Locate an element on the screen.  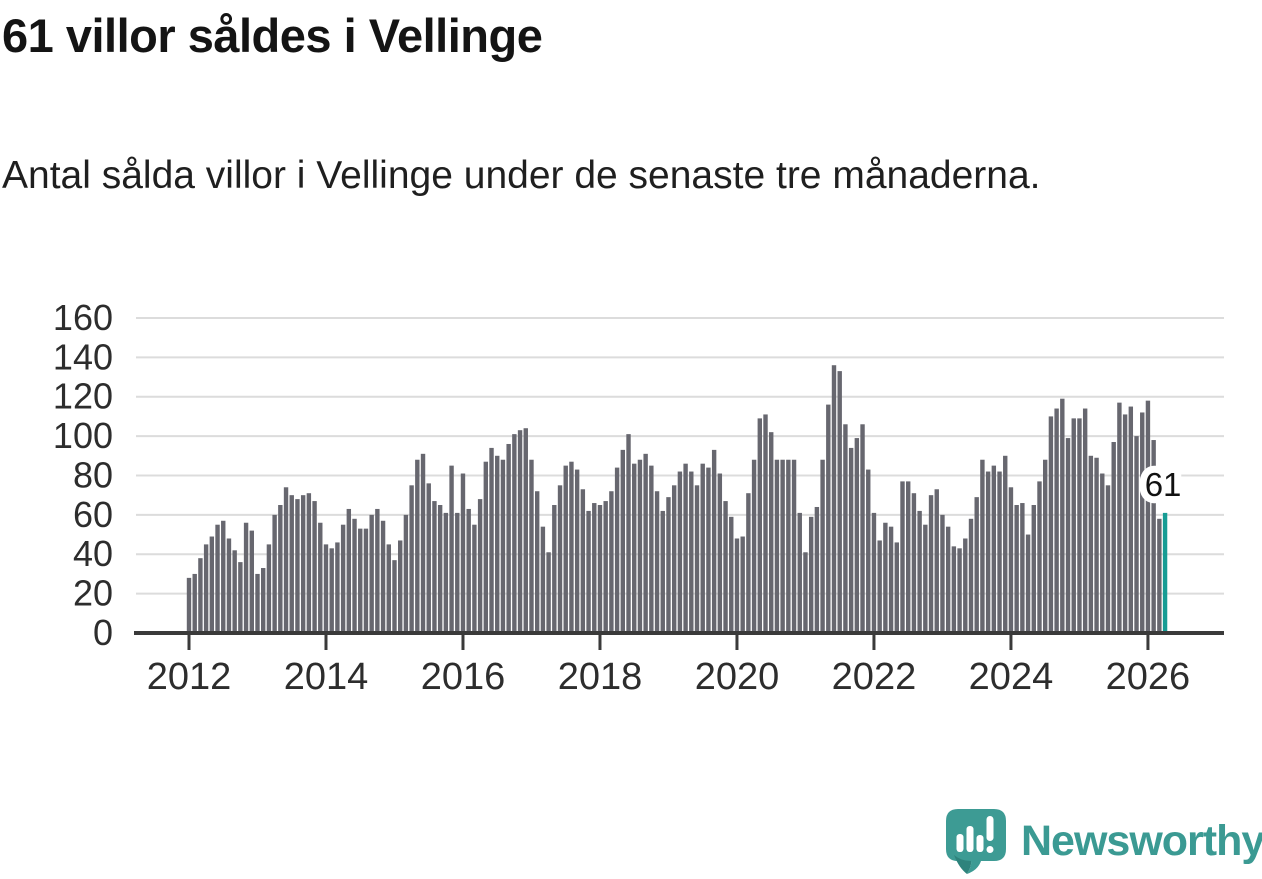
y-tick-label: 80 is located at coordinates (93, 474).